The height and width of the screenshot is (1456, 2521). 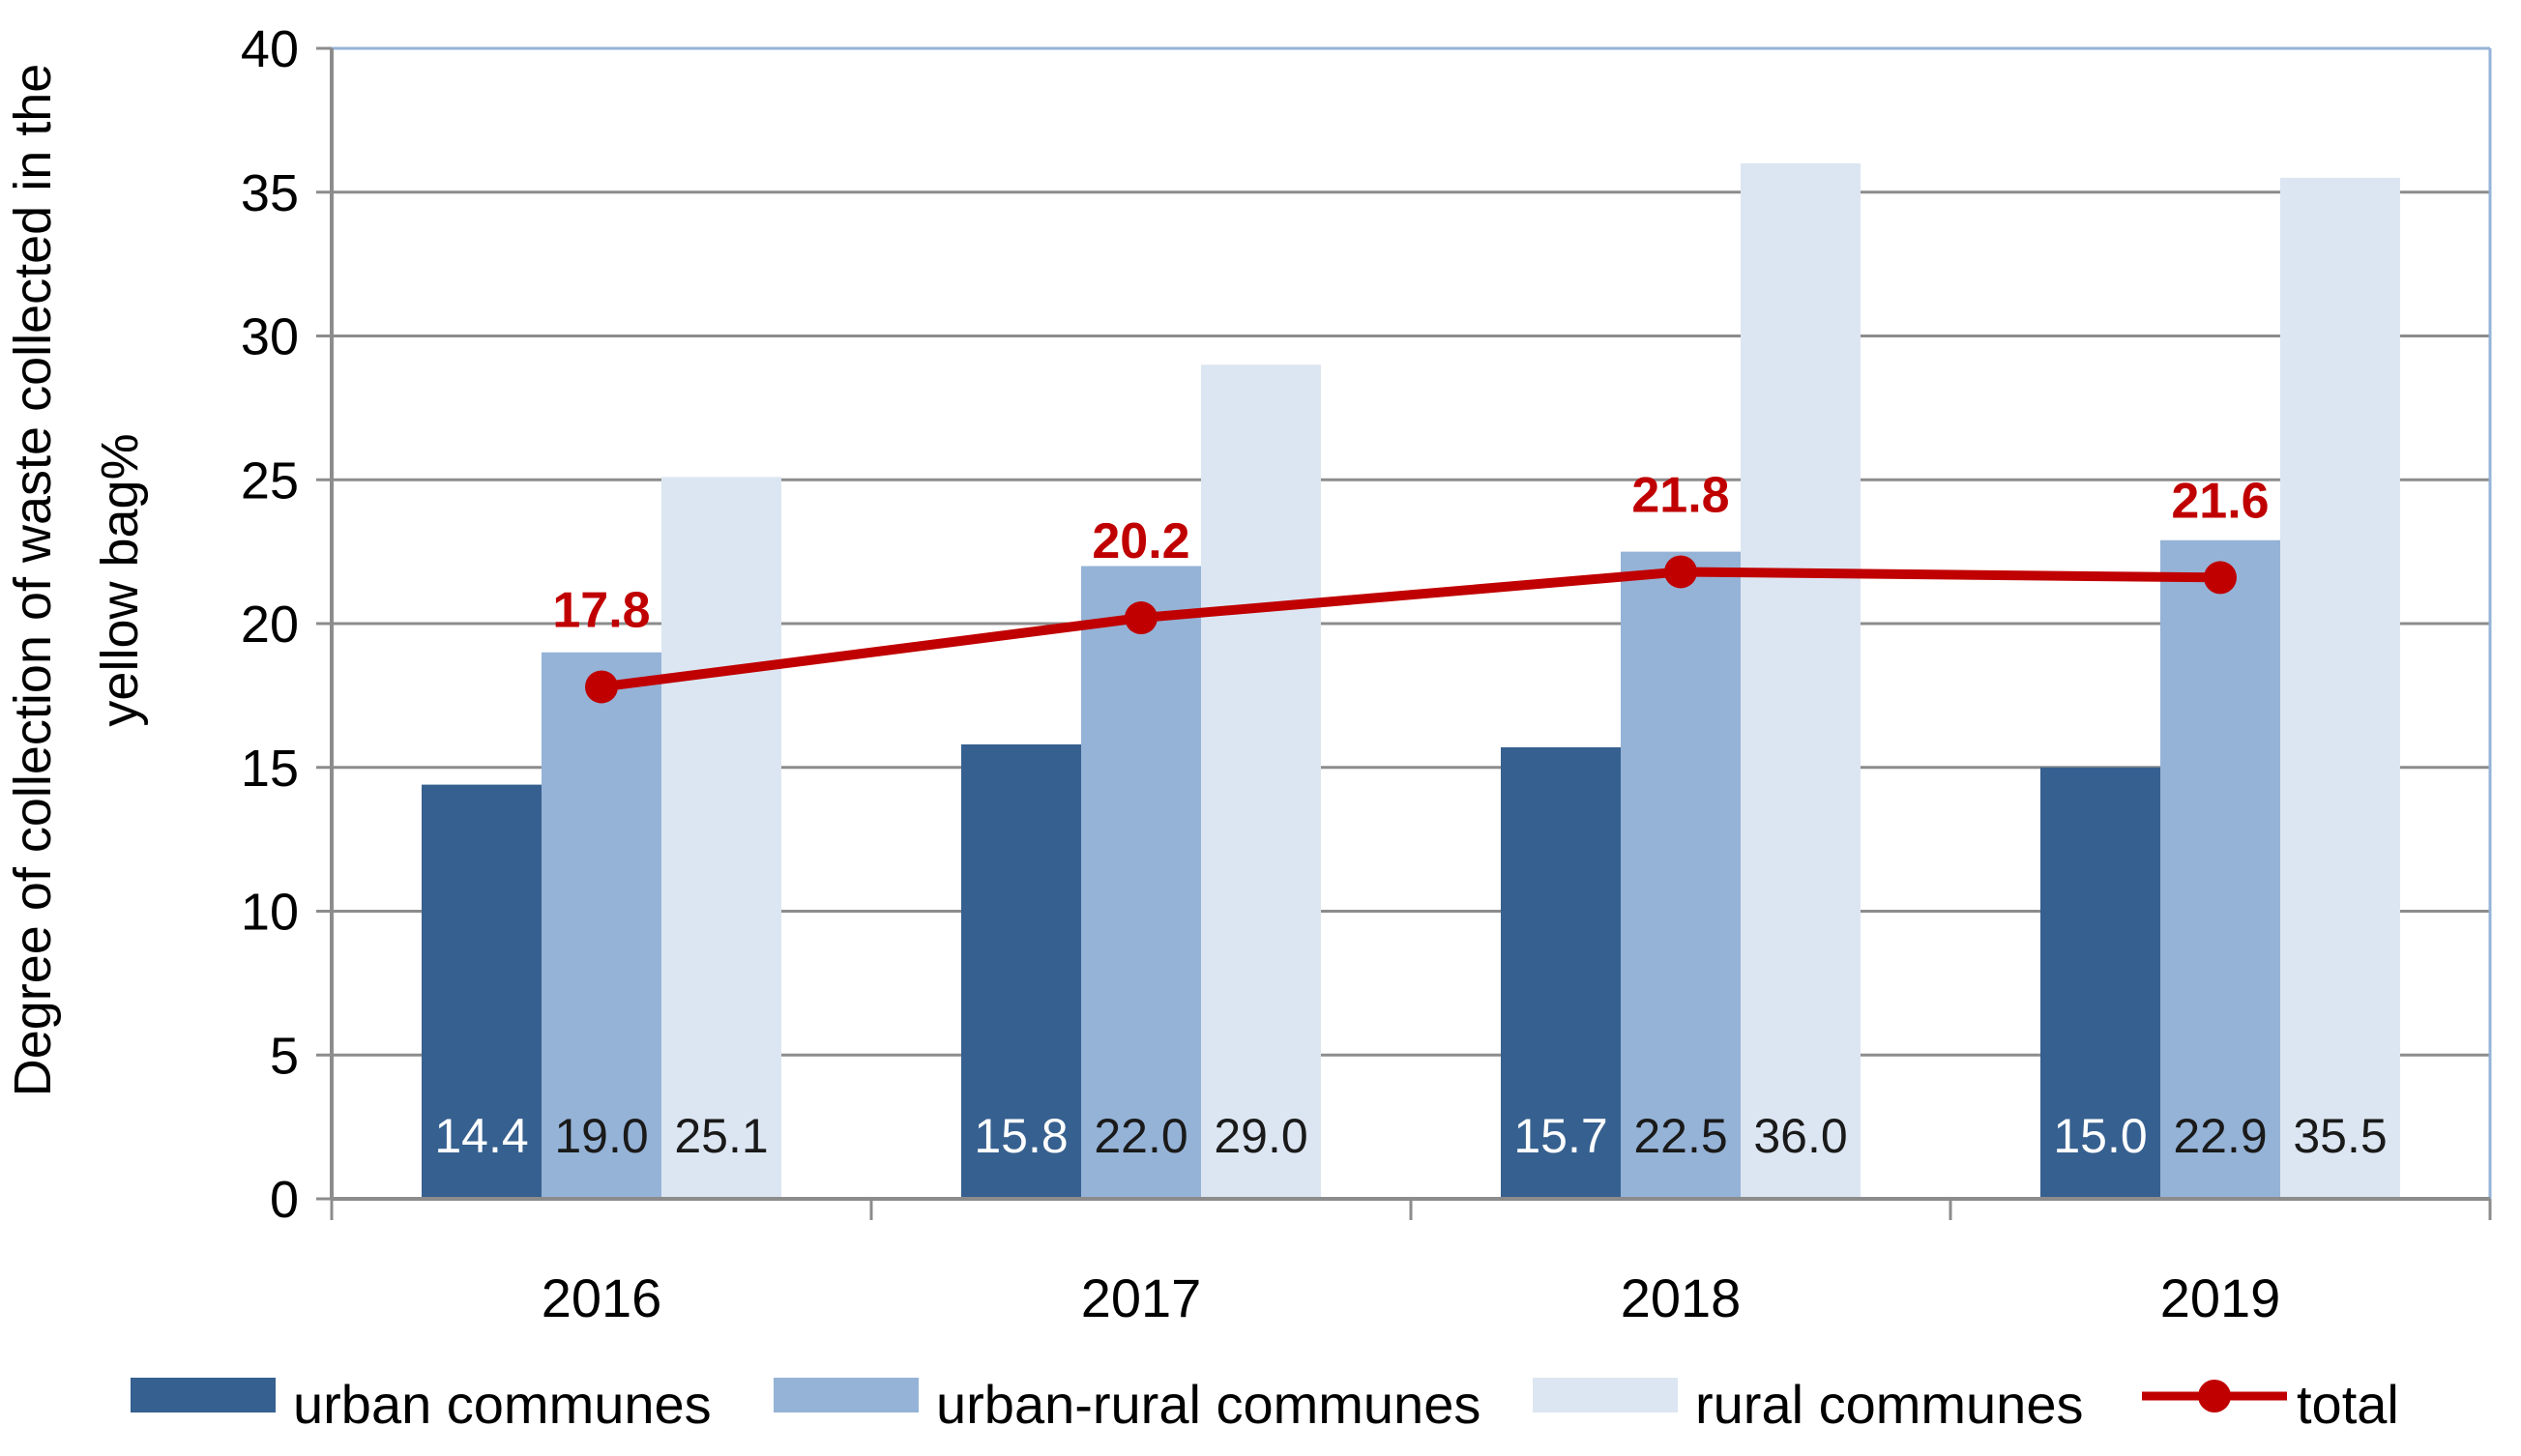 What do you see at coordinates (2340, 1136) in the screenshot?
I see `bar-value-label: 35.5` at bounding box center [2340, 1136].